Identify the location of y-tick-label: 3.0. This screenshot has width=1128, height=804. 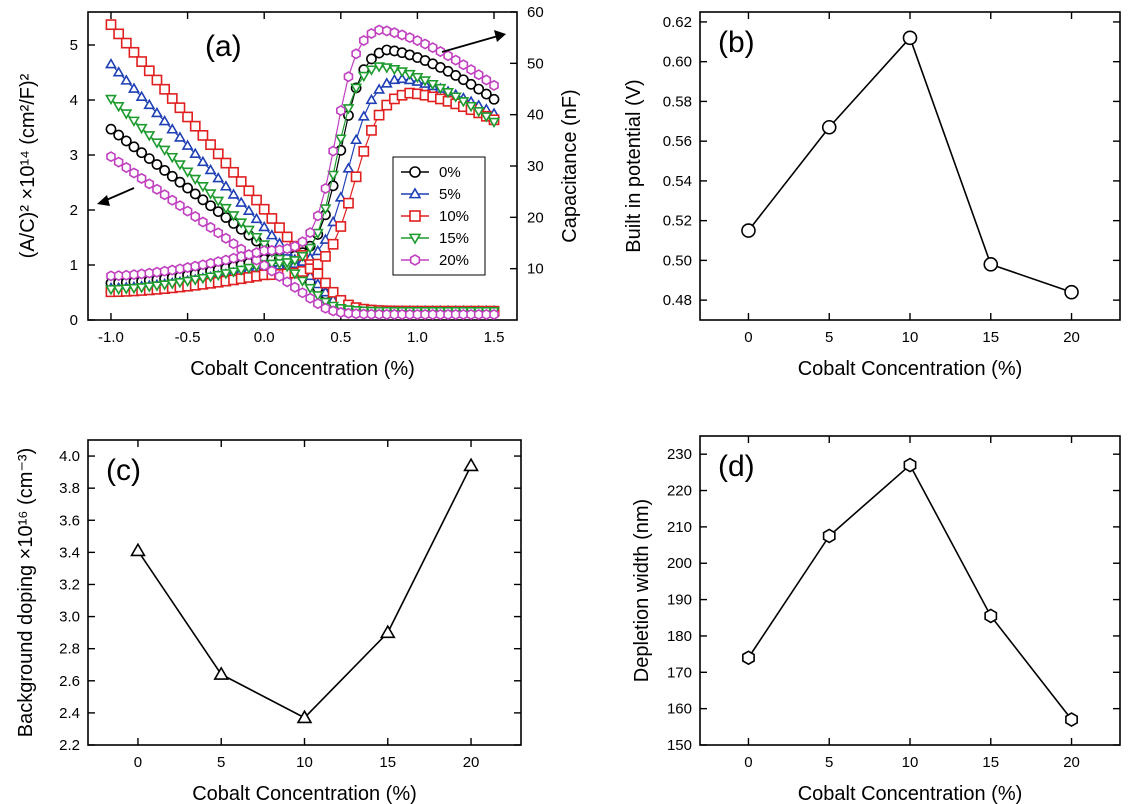
(69, 617).